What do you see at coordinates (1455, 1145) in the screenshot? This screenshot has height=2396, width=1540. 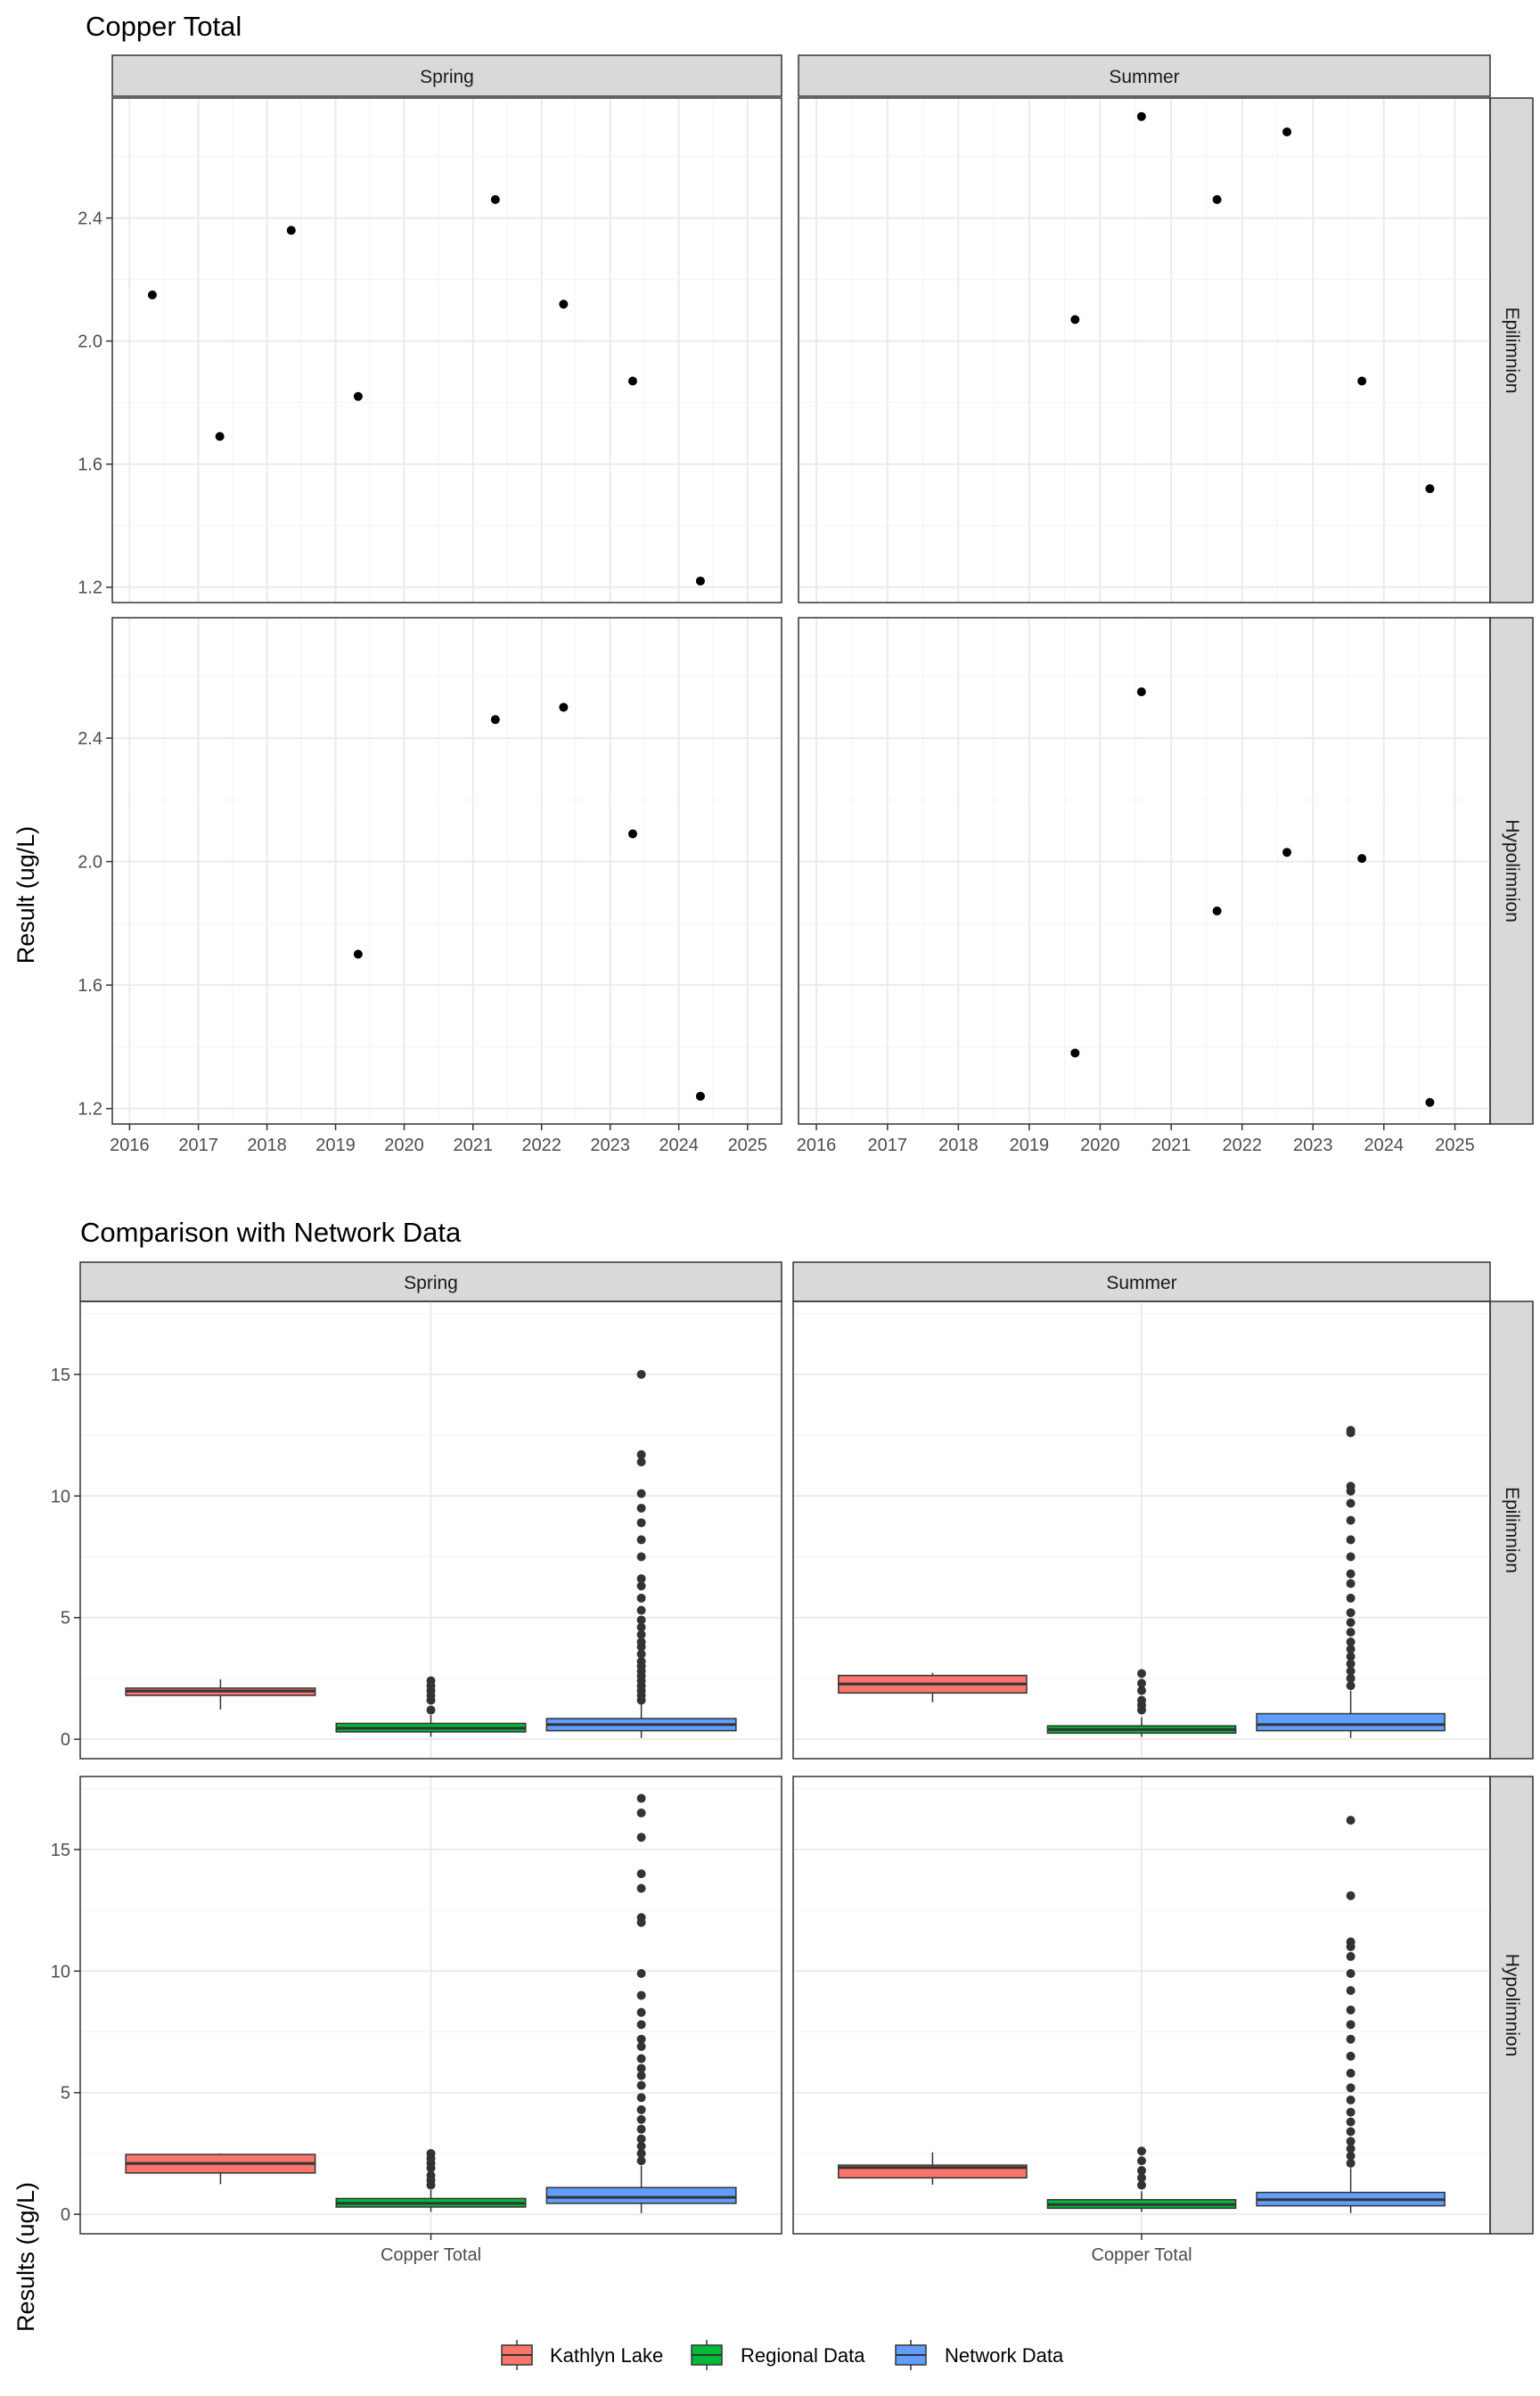 I see `x-tick-label: 2025` at bounding box center [1455, 1145].